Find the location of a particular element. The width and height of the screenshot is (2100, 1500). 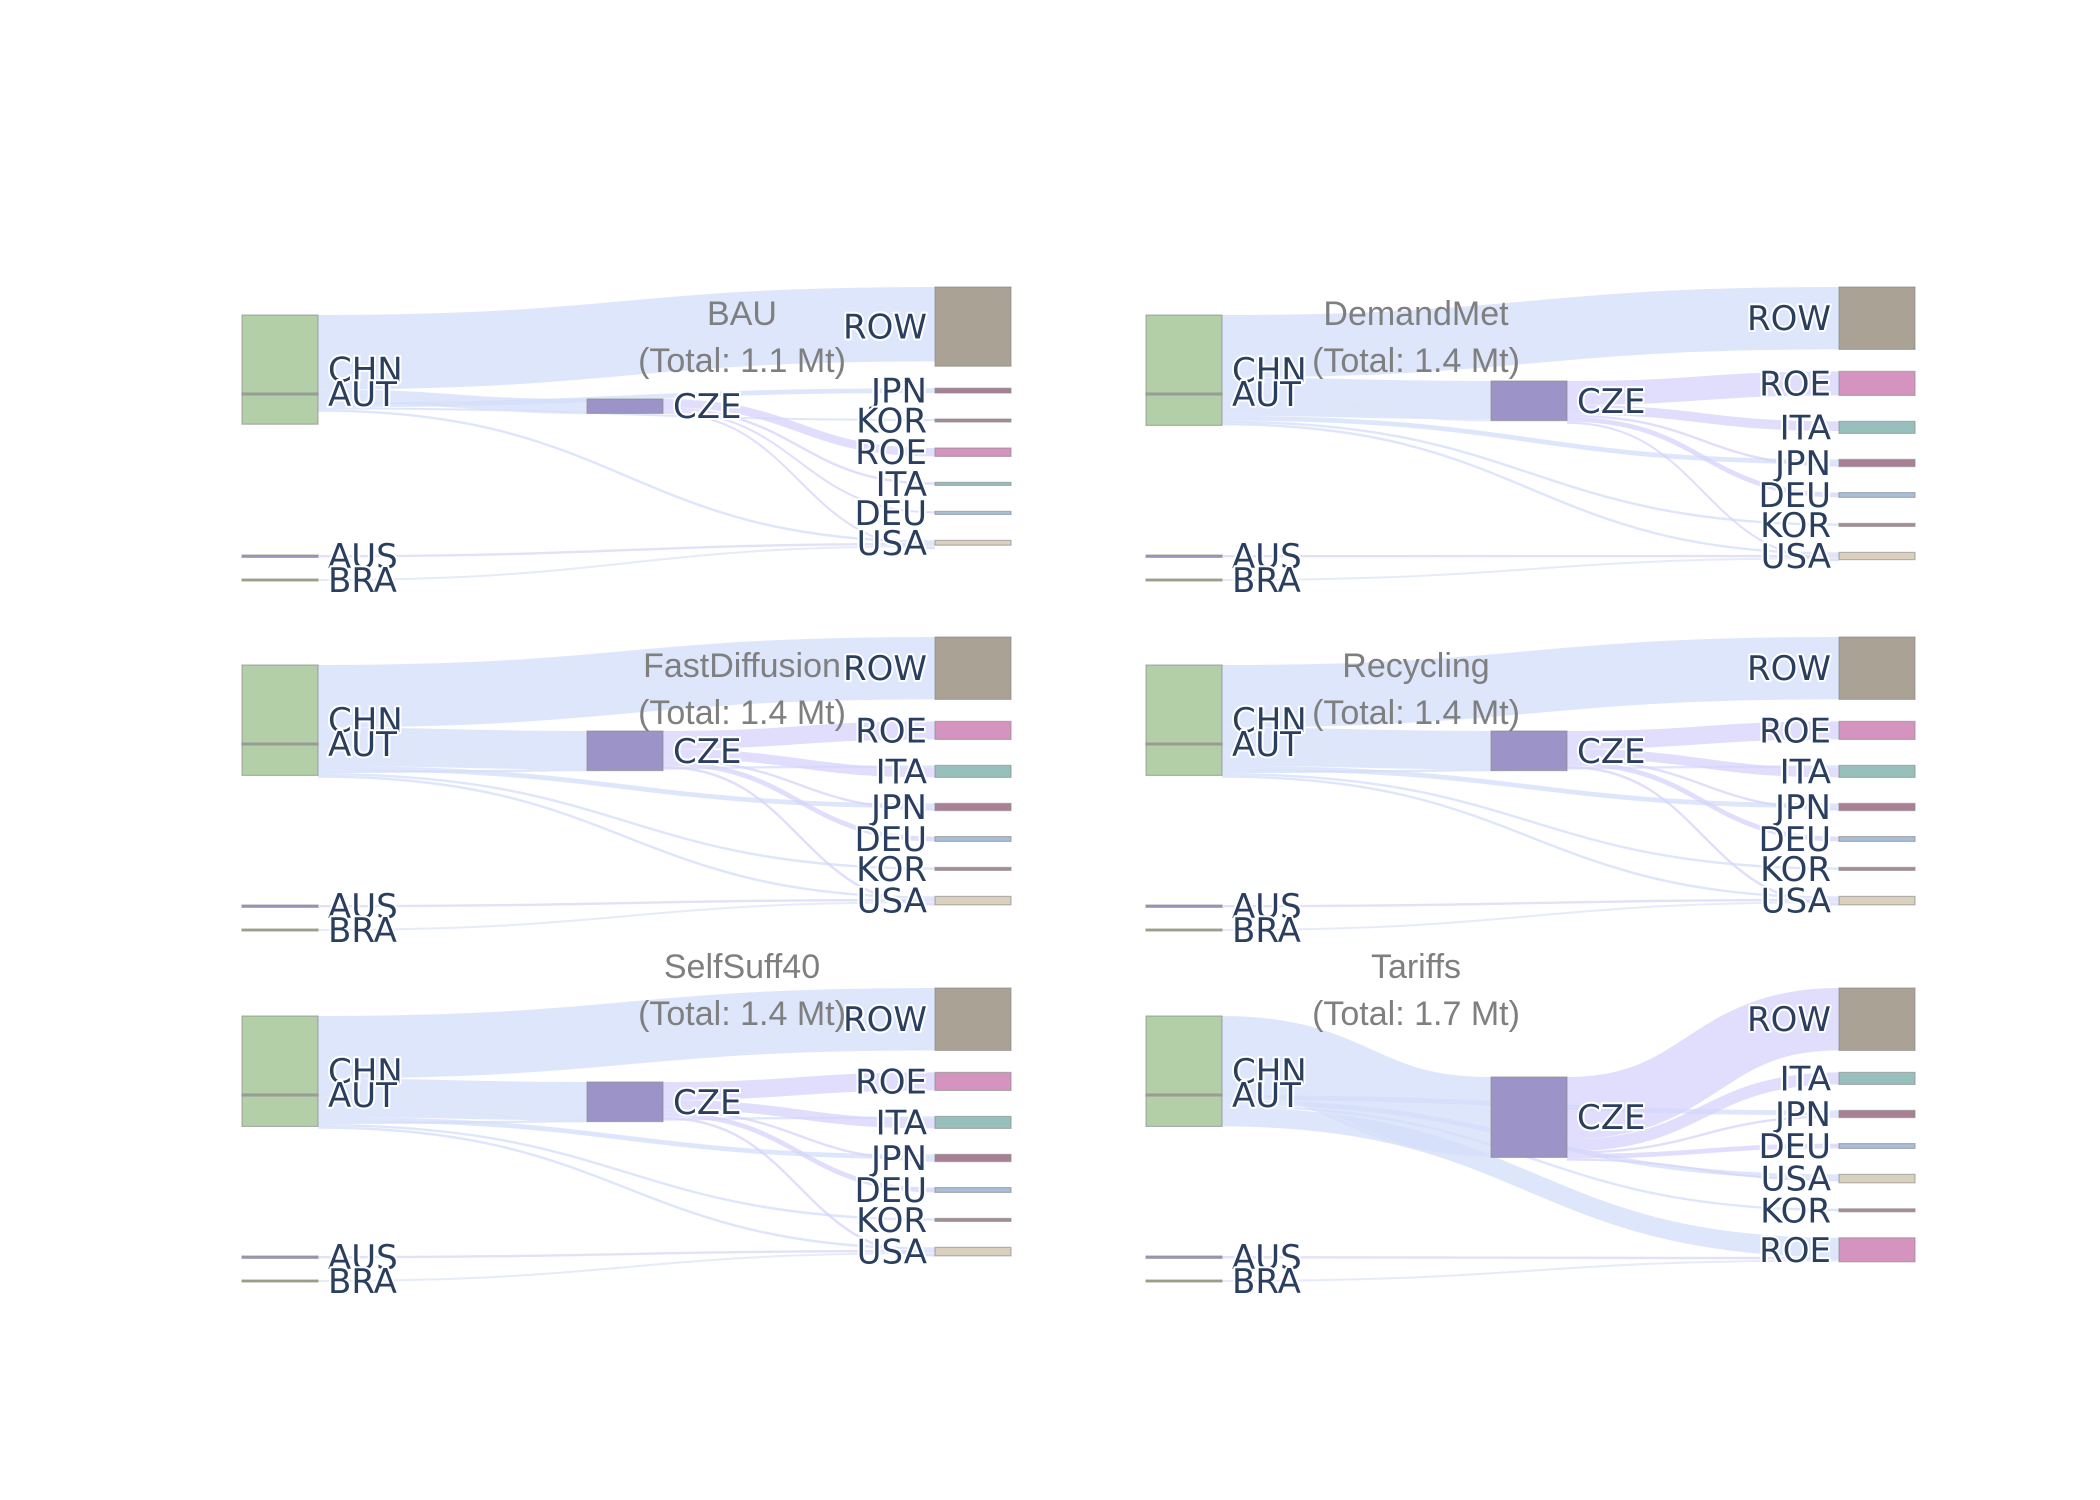

links-demandmet is located at coordinates (1530, 434).